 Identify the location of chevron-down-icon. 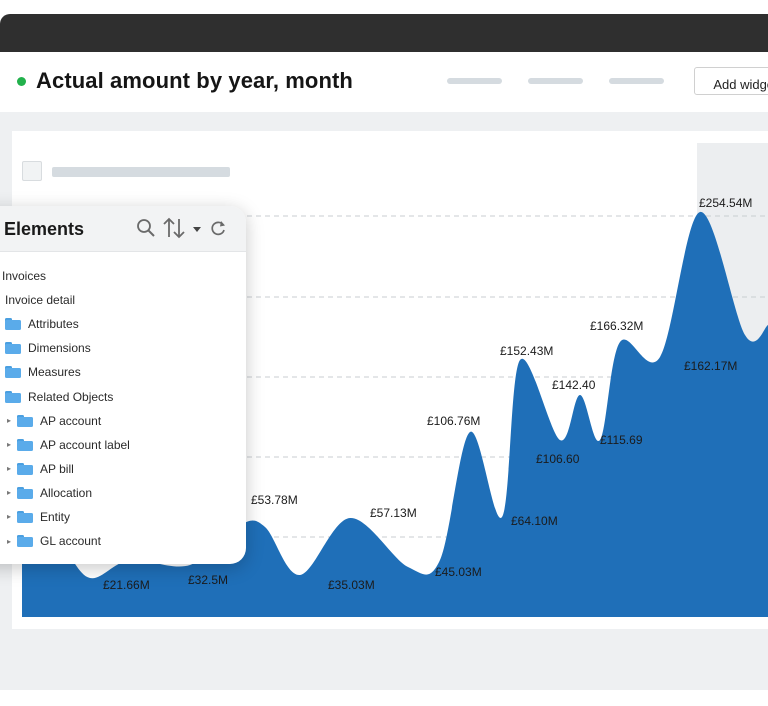
(197, 230).